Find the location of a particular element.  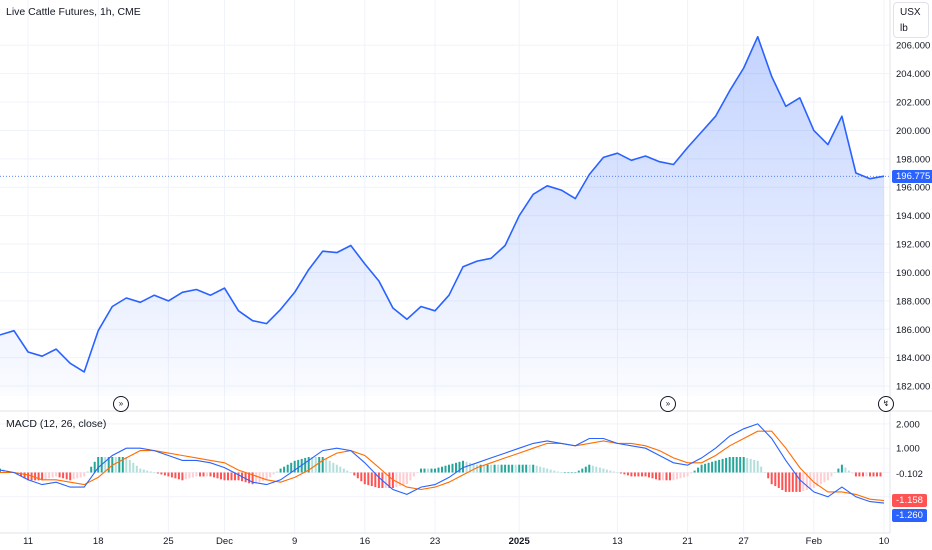

macd-value-tag: -1.260 is located at coordinates (909, 516).